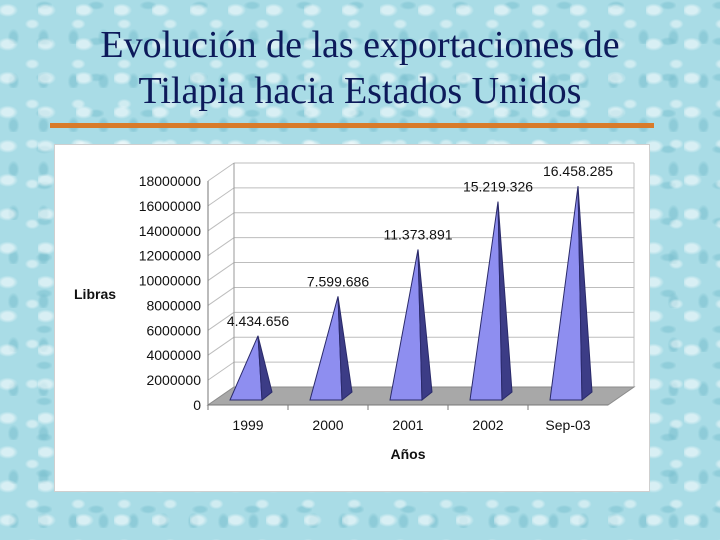 This screenshot has height=540, width=720. Describe the element at coordinates (173, 330) in the screenshot. I see `y-tick-label: 6000000` at that location.